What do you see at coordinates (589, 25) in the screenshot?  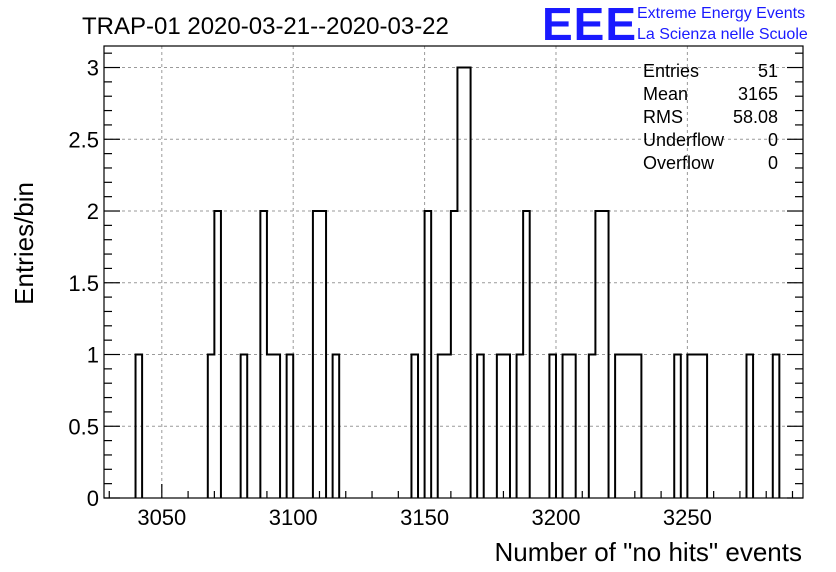 I see `logo-mark: EEE` at bounding box center [589, 25].